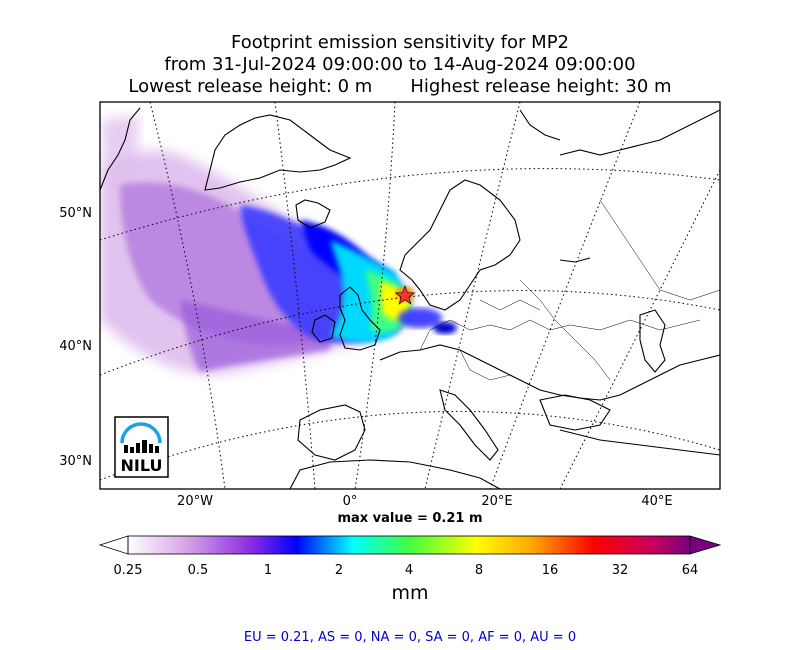 The image size is (800, 650). What do you see at coordinates (657, 501) in the screenshot?
I see `lon-label-40e: 40°E` at bounding box center [657, 501].